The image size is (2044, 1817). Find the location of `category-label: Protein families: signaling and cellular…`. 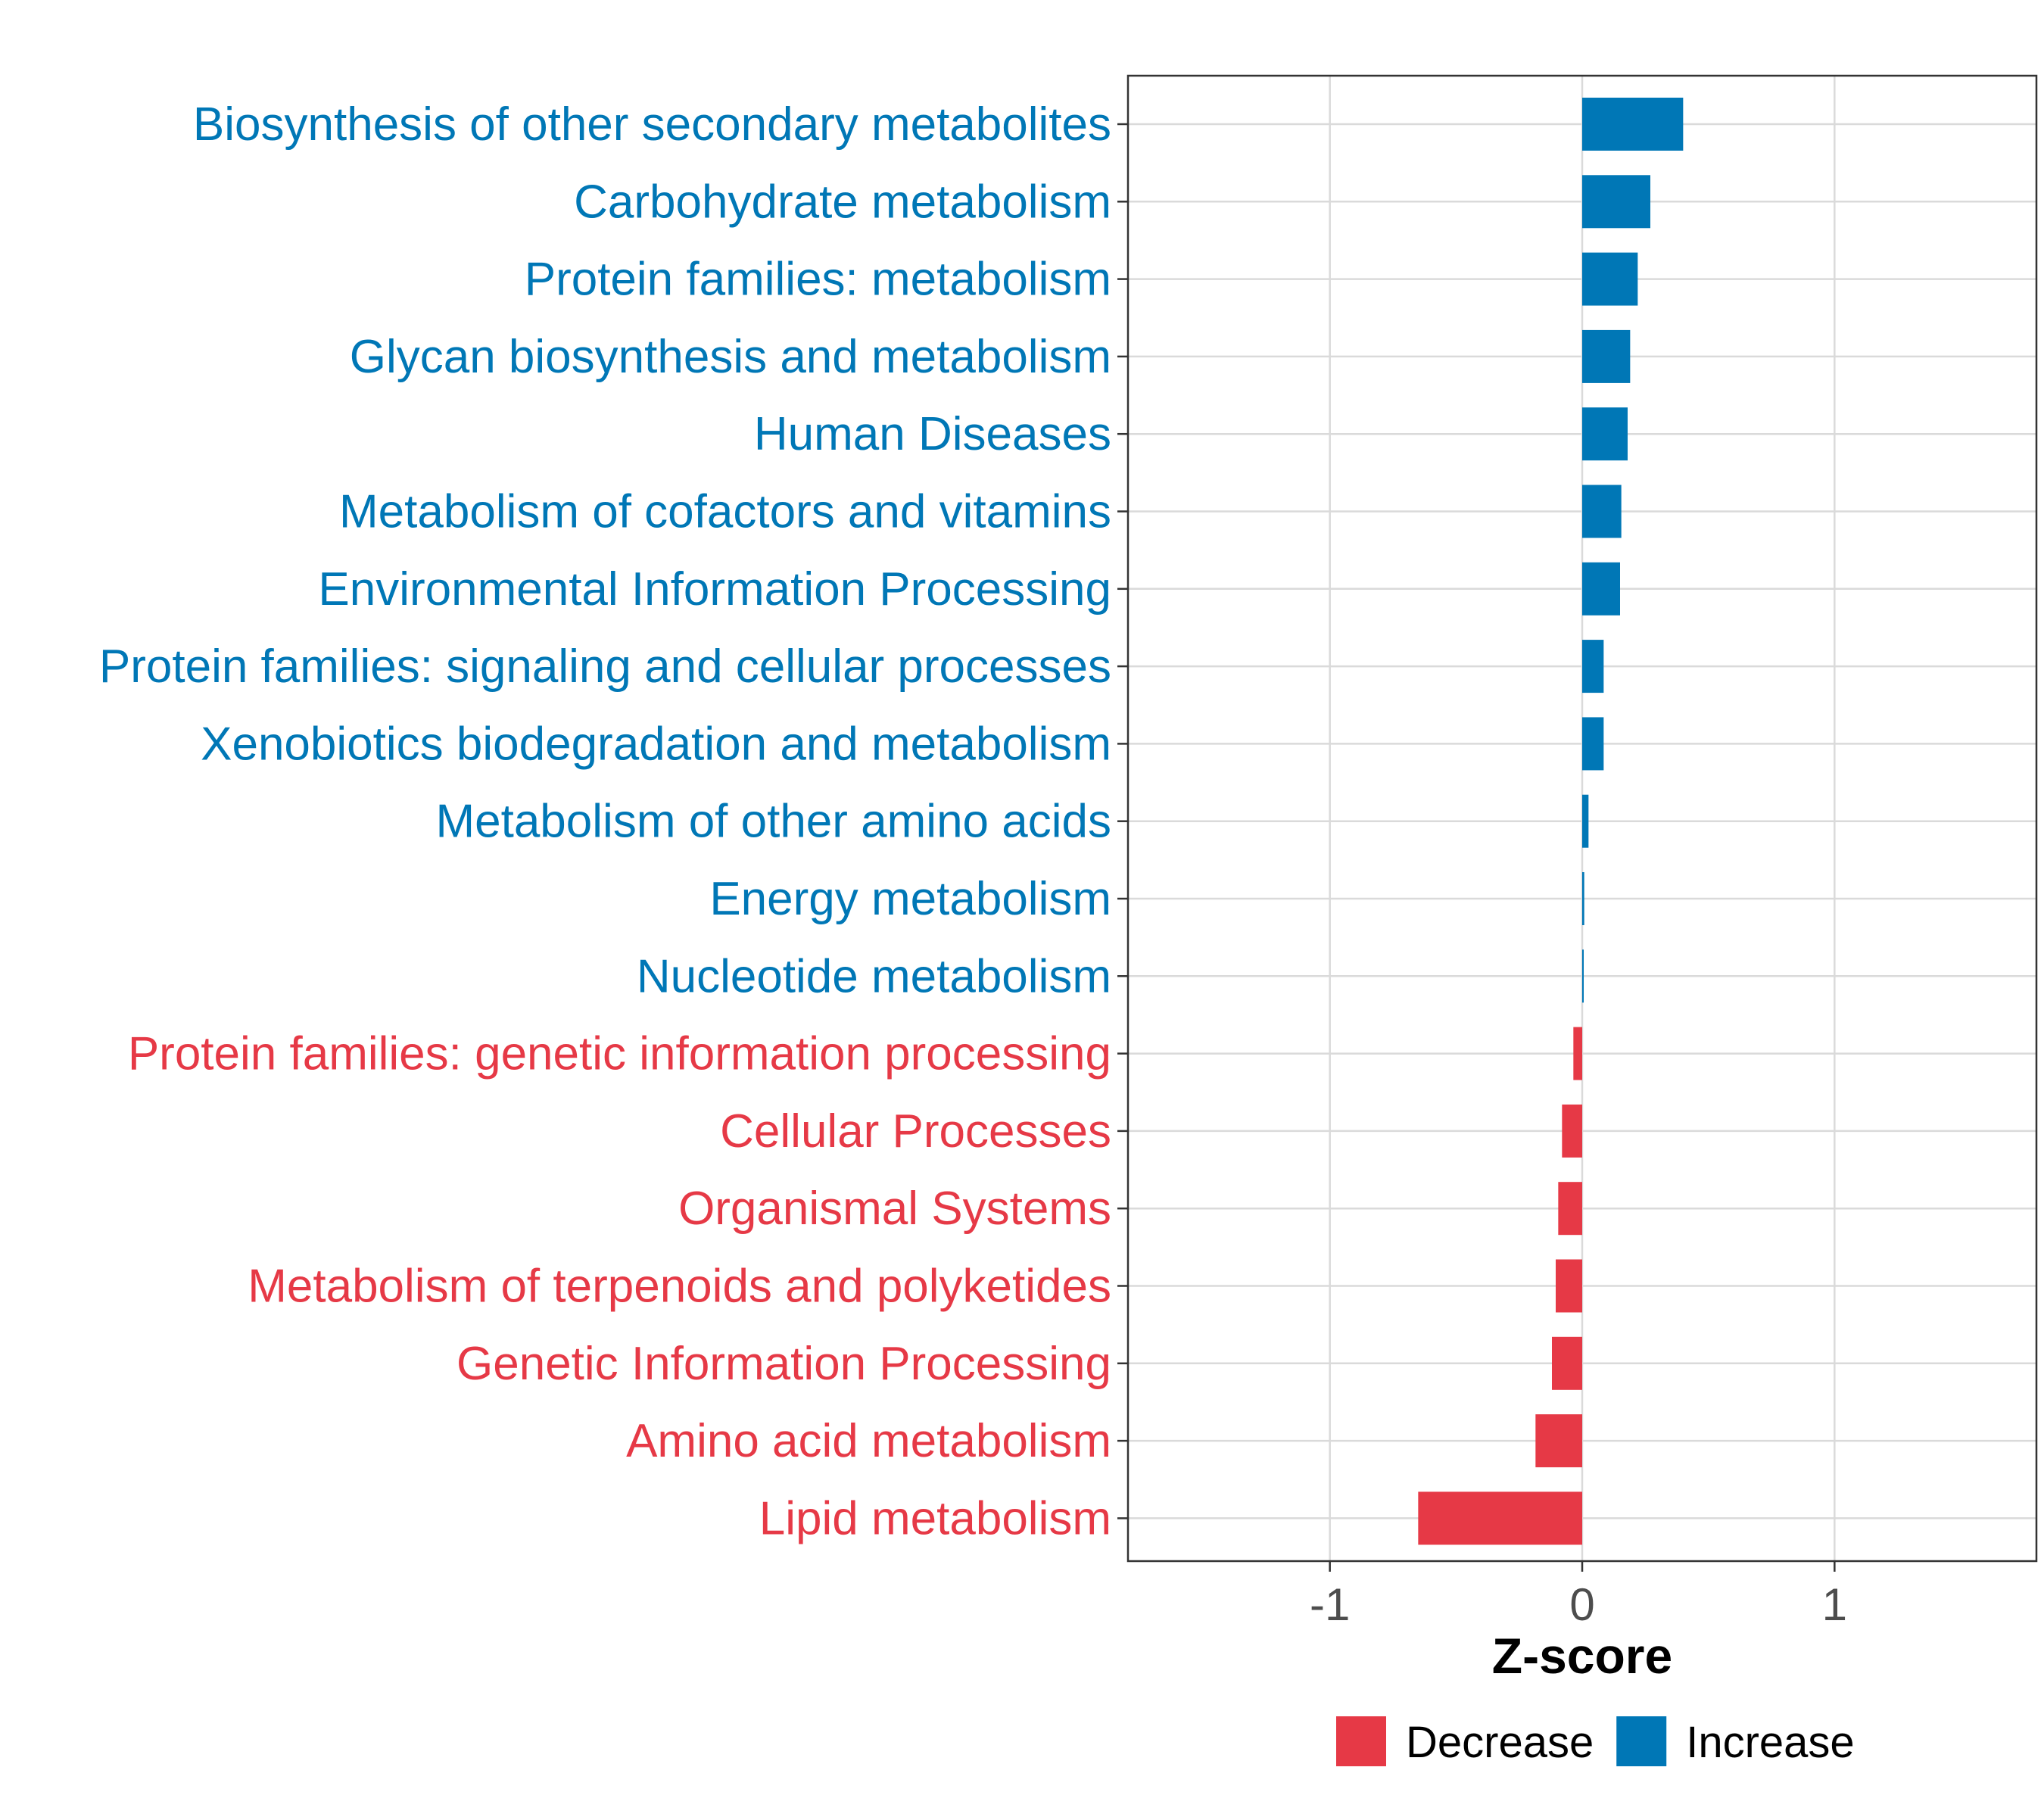

category-label: Protein families: signaling and cellular… is located at coordinates (605, 666).